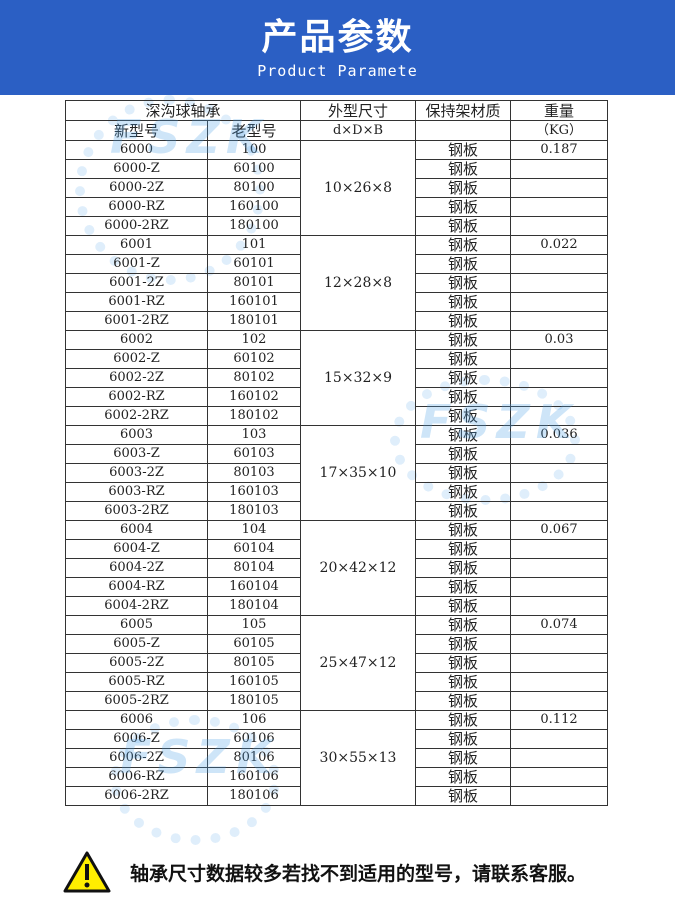 The height and width of the screenshot is (900, 675). I want to click on new-model-cell: 6005-RZ, so click(136, 682).